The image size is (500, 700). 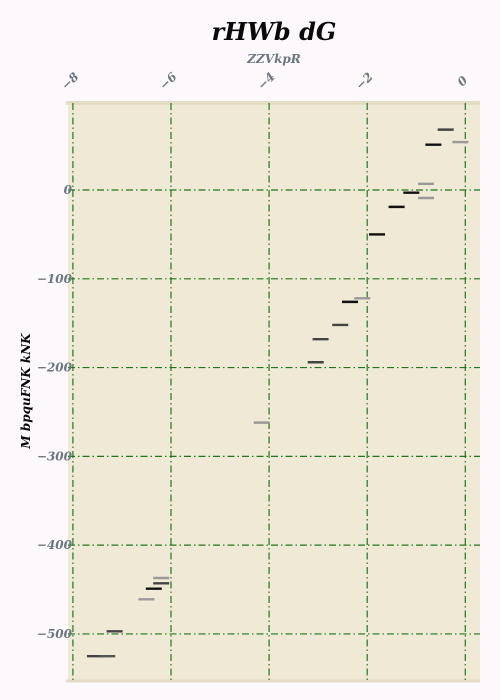 What do you see at coordinates (55, 368) in the screenshot?
I see `y-tick-label: −200` at bounding box center [55, 368].